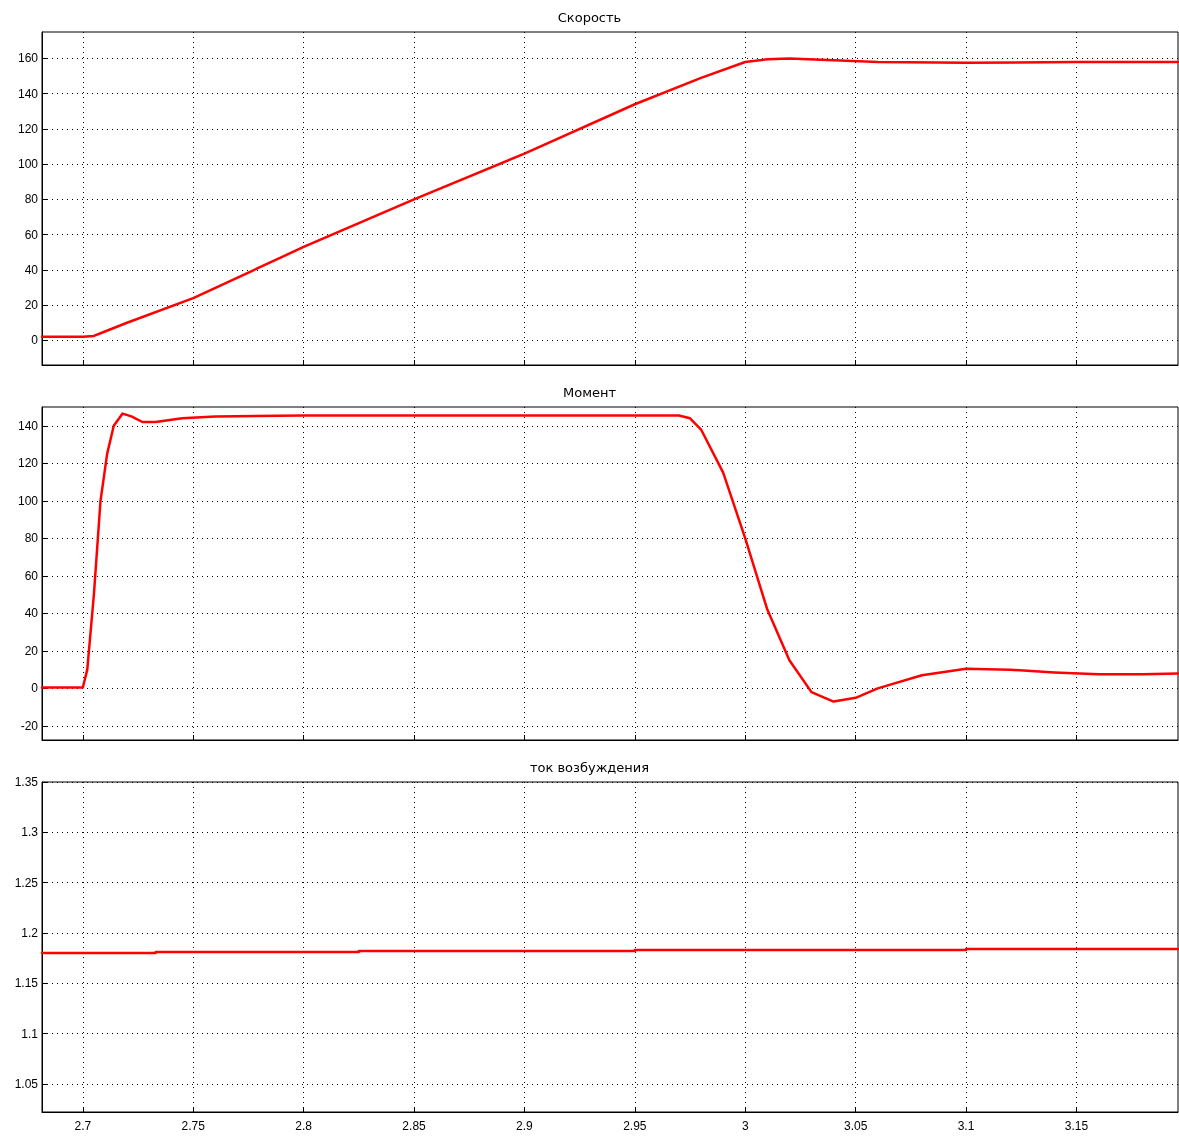 The height and width of the screenshot is (1137, 1179). I want to click on y-tick-label: -20, so click(29, 725).